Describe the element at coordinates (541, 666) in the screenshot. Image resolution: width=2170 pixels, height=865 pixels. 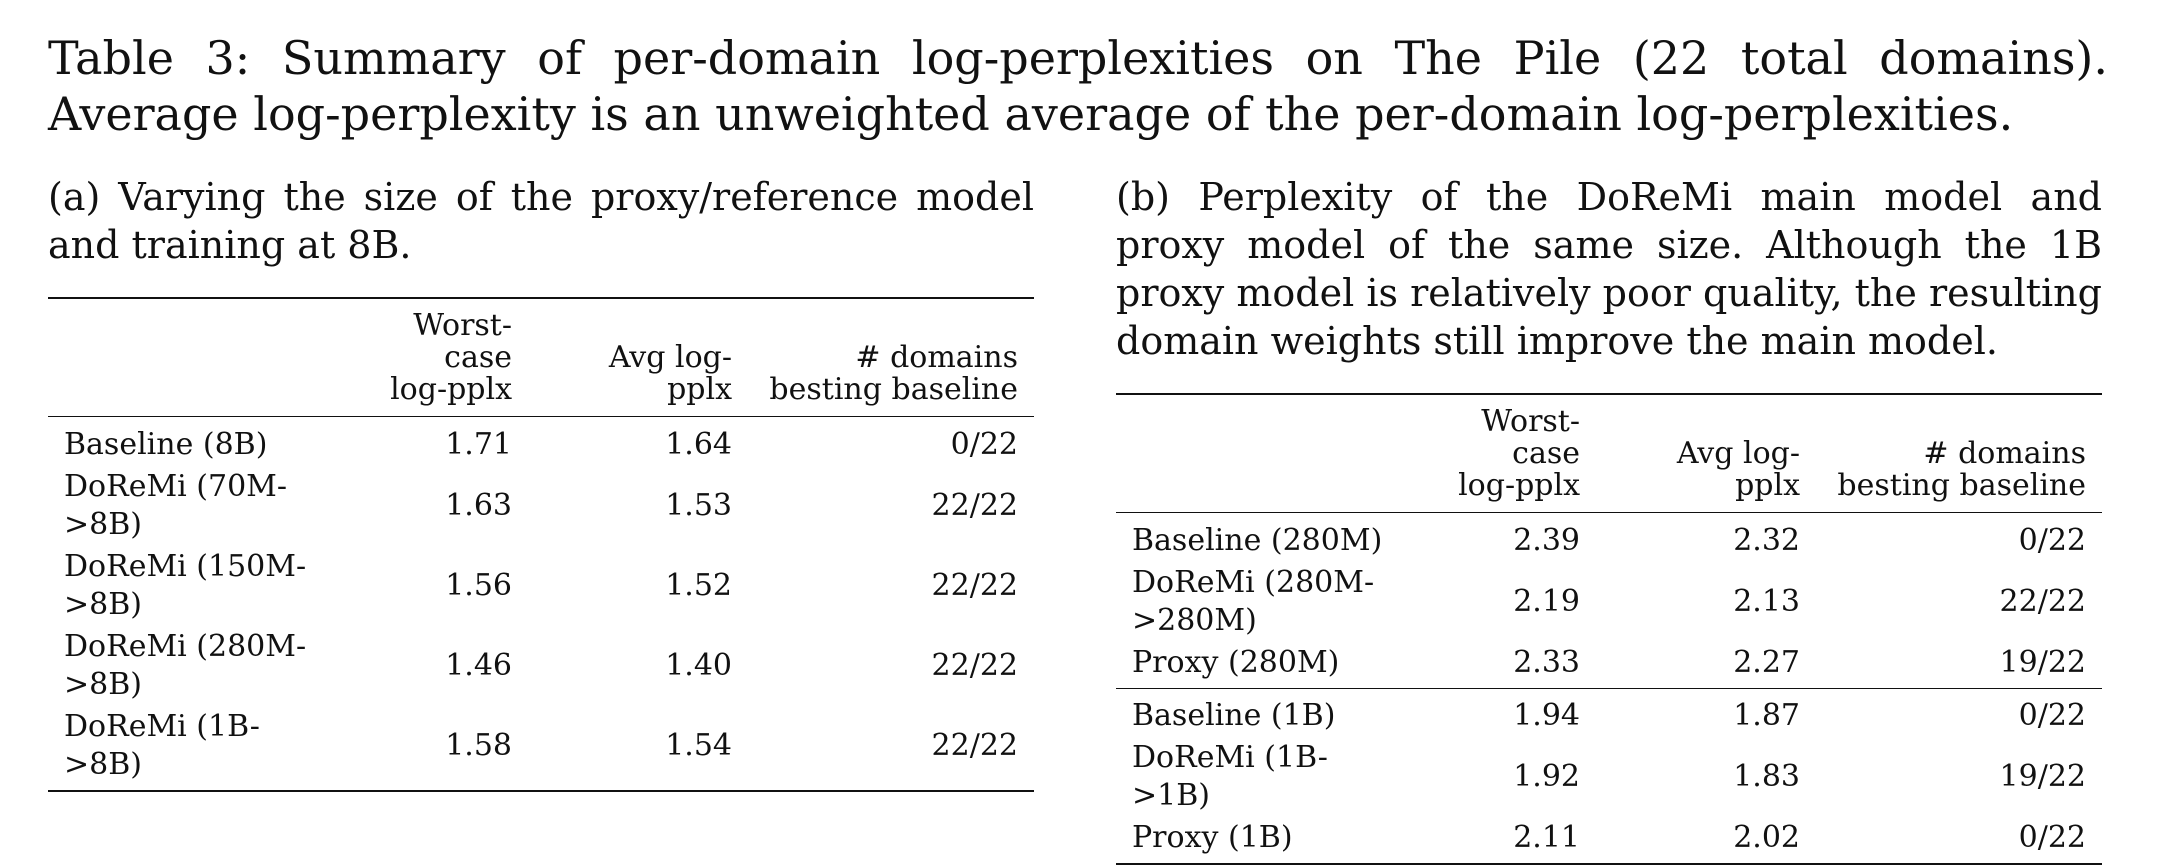
I see `table-row: DoReMi (280M->8B) 1.46 1.40 22/22` at that location.